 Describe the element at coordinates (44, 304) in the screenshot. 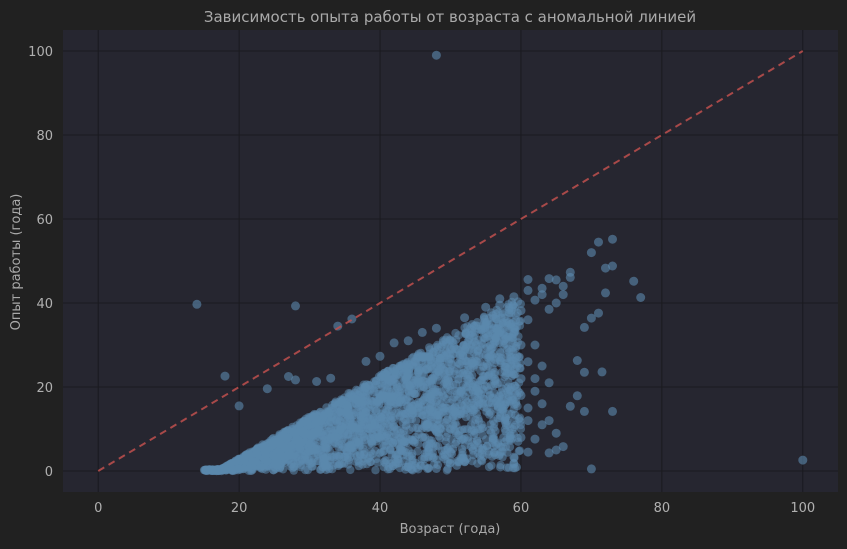

I see `y-tick-label: 40` at that location.